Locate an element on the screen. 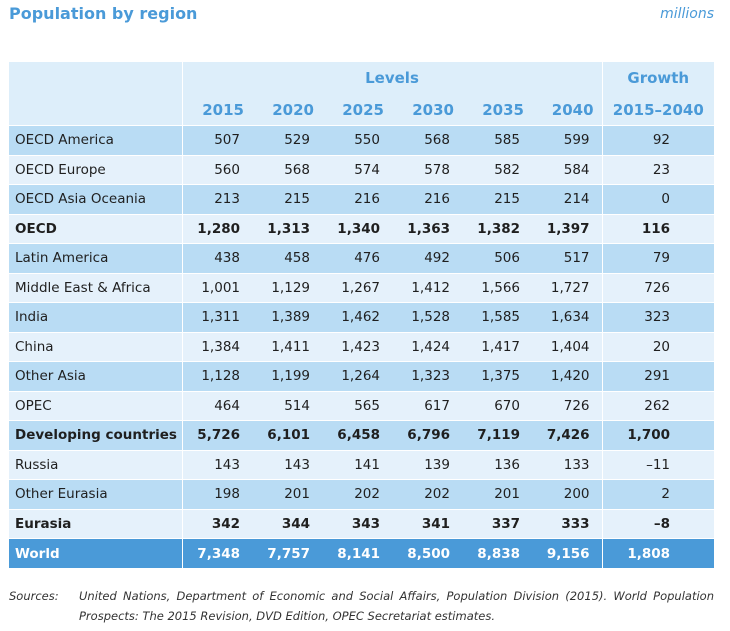 The height and width of the screenshot is (631, 730). year-header-2040: 2040 is located at coordinates (567, 110).